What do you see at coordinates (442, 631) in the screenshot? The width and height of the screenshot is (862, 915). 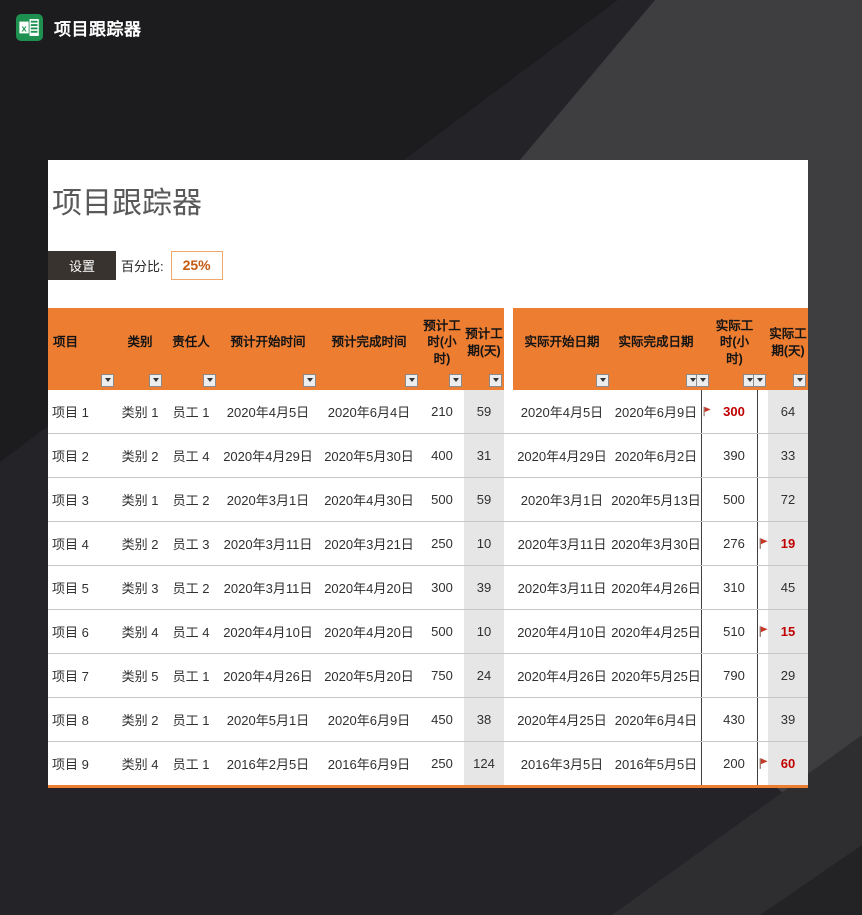 I see `cell-plan-hours: 500` at bounding box center [442, 631].